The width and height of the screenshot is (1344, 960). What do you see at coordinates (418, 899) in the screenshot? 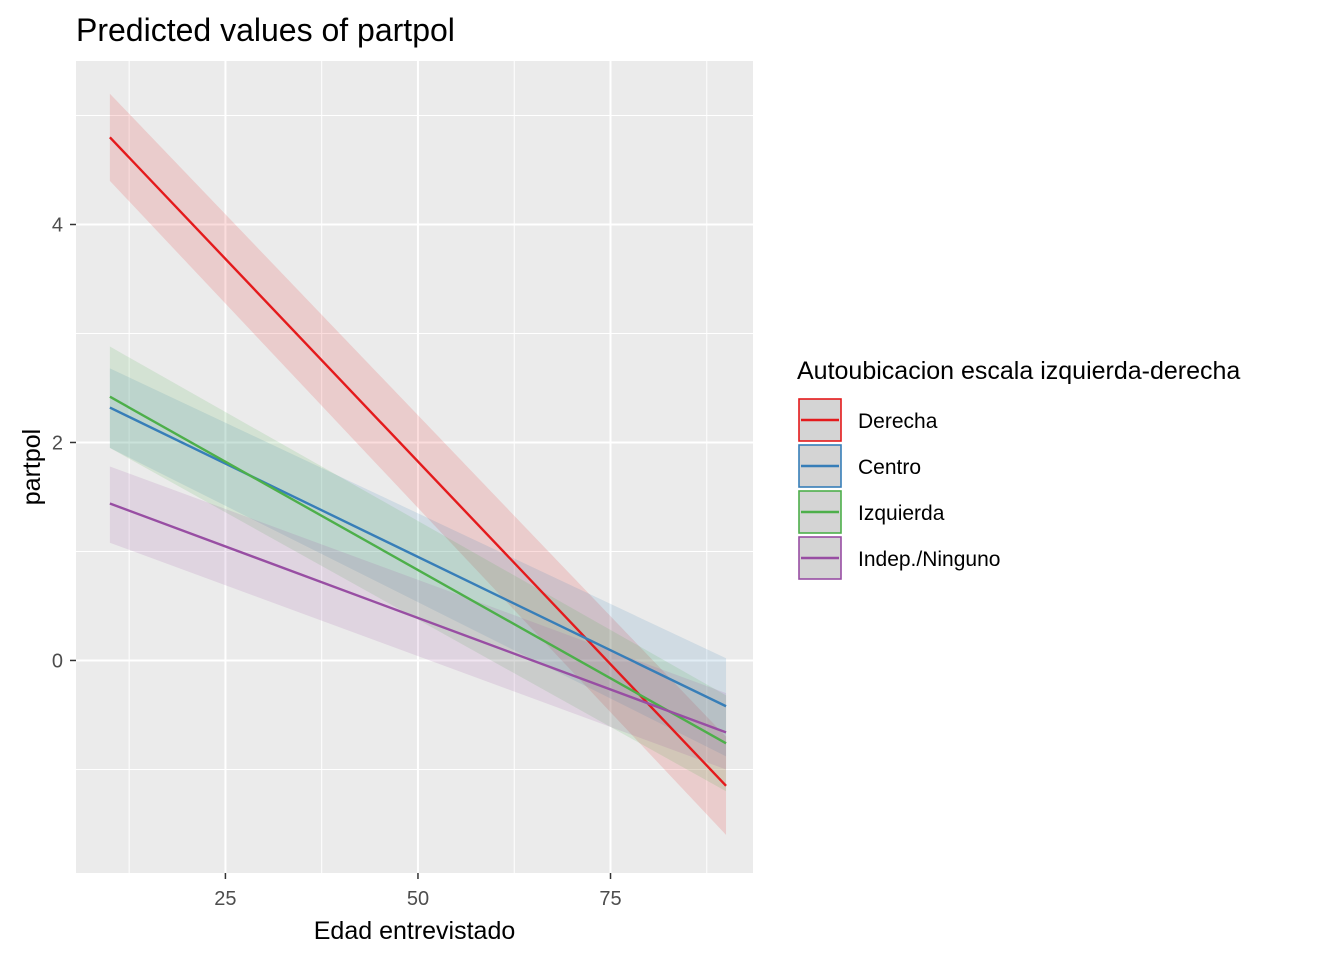
I see `x-tick-label: 50` at bounding box center [418, 899].